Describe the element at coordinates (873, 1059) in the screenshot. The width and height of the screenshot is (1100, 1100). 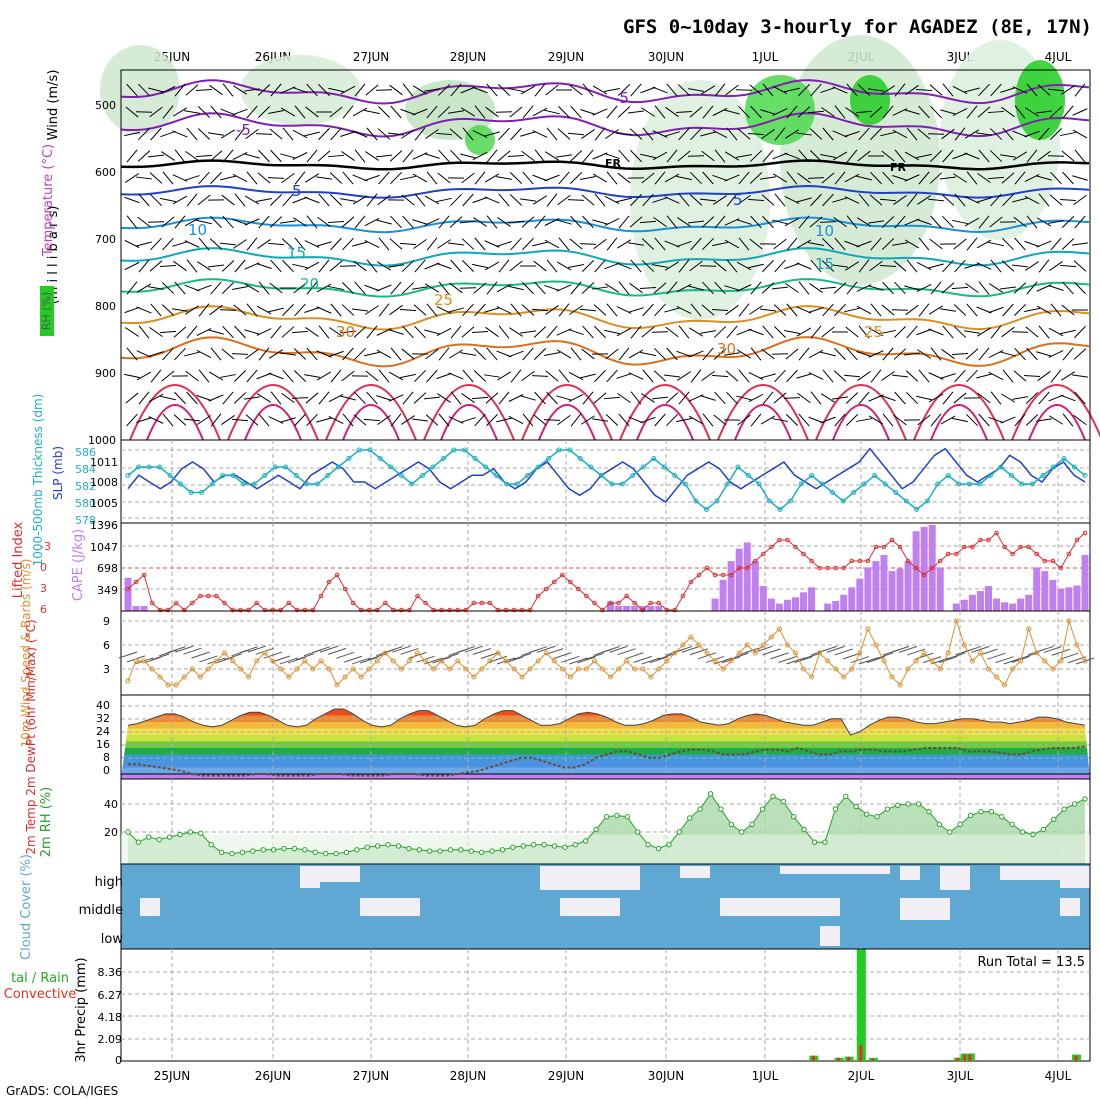
I see `precip-conv-bar` at that location.